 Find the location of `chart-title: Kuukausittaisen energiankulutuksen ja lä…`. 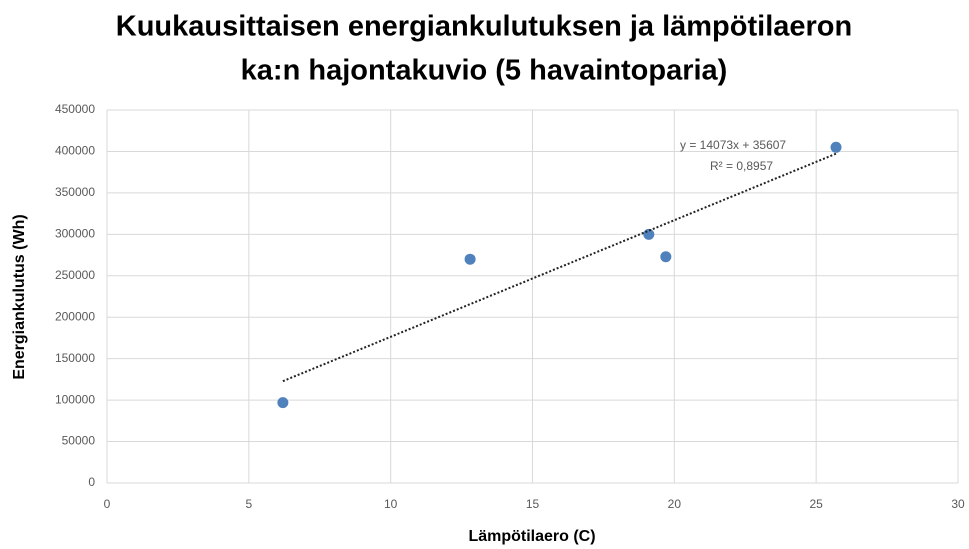

chart-title: Kuukausittaisen energiankulutuksen ja lä… is located at coordinates (484, 27).